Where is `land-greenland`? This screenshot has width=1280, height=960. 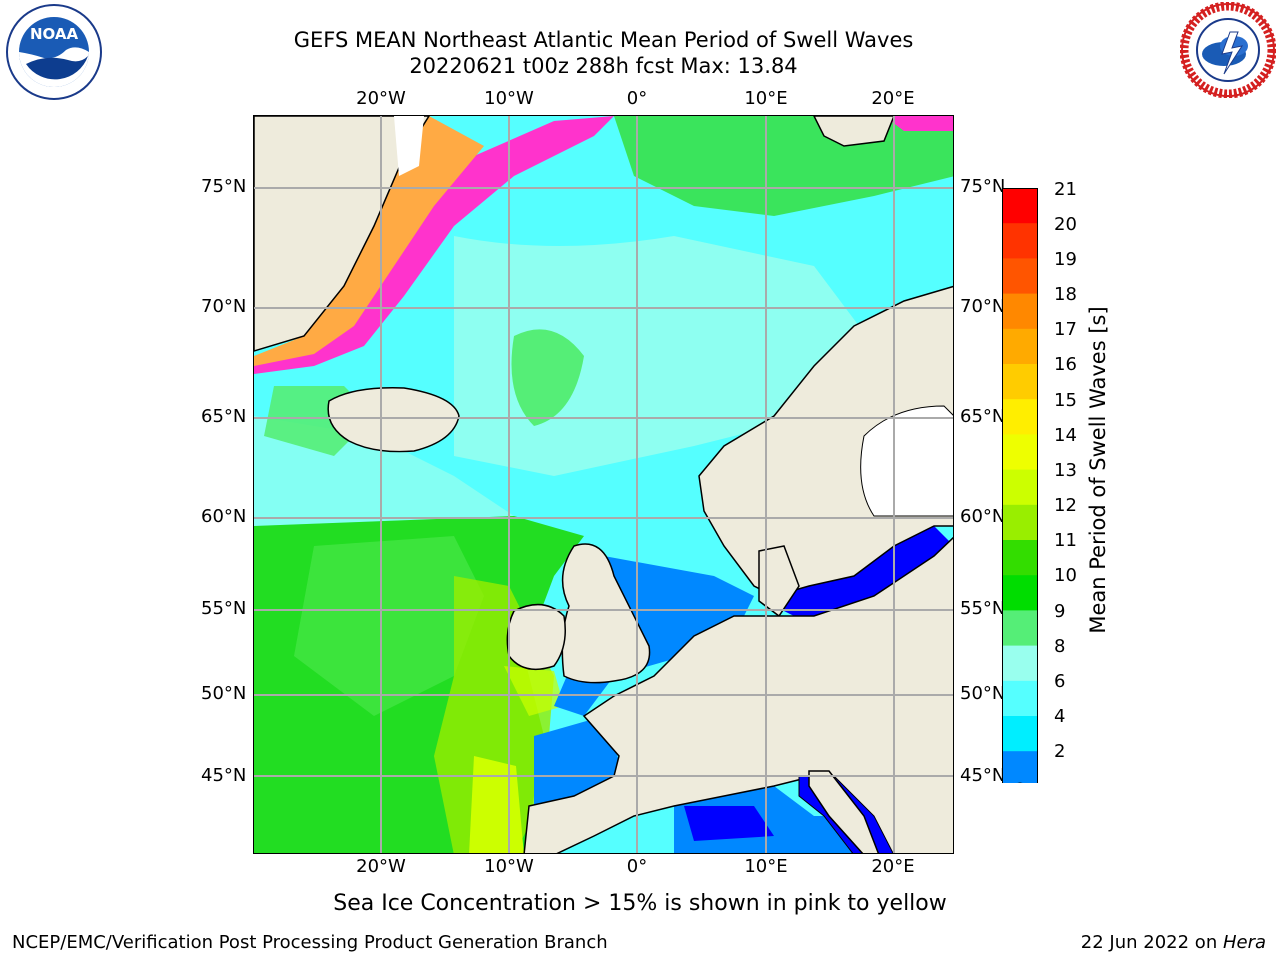 land-greenland is located at coordinates (342, 234).